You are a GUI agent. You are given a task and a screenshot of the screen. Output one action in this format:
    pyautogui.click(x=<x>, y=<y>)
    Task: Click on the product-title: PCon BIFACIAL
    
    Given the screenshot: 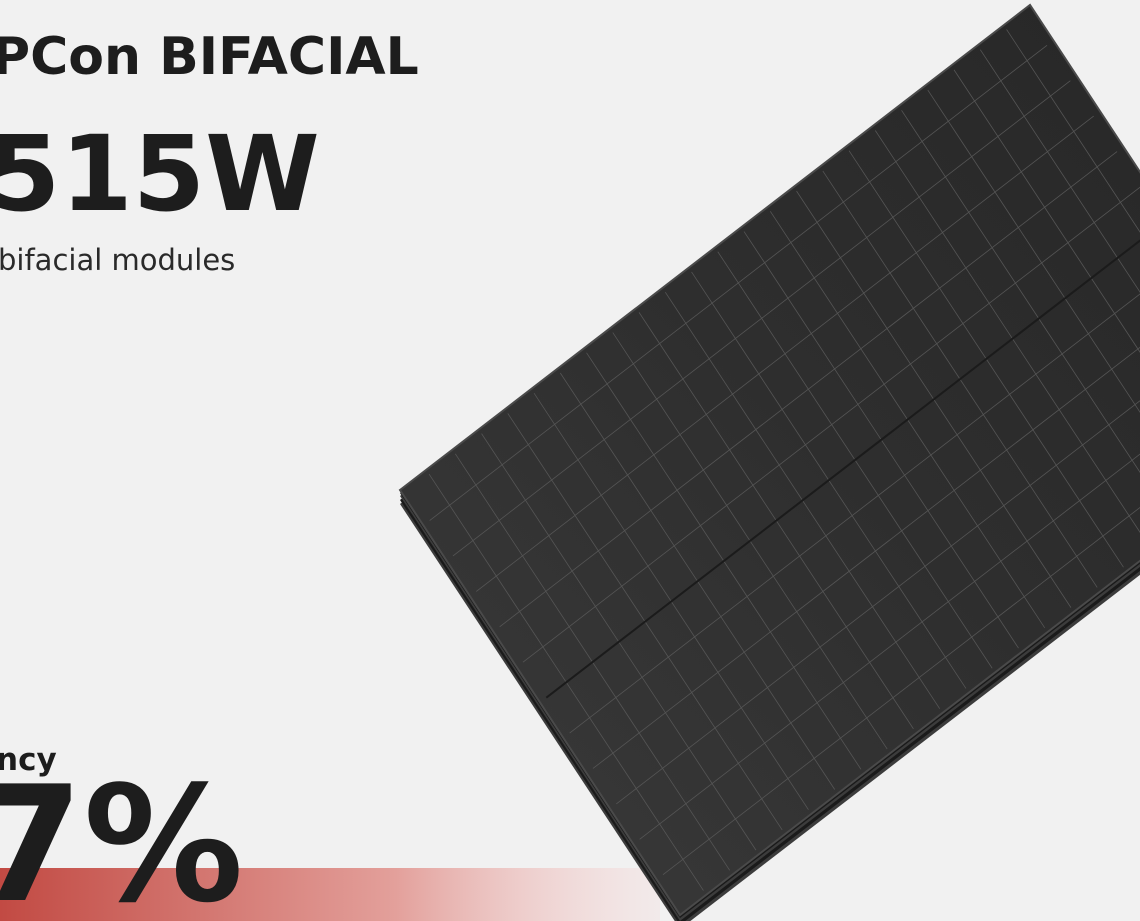 What is the action you would take?
    pyautogui.click(x=209, y=57)
    